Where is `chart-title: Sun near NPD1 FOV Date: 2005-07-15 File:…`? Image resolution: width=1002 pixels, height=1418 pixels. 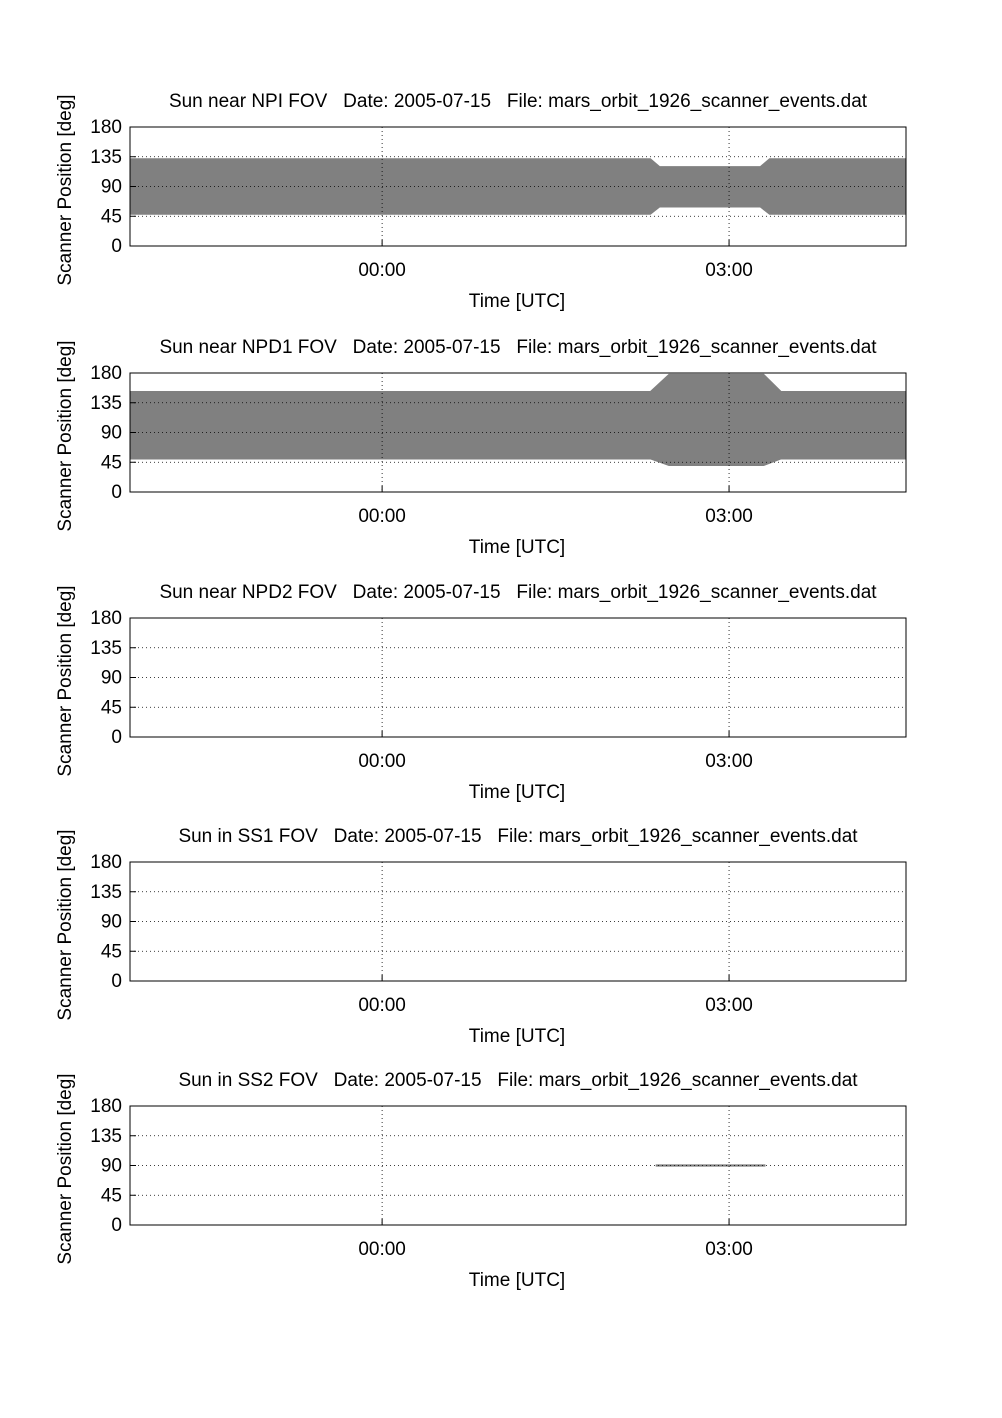 chart-title: Sun near NPD1 FOV Date: 2005-07-15 File:… is located at coordinates (518, 347).